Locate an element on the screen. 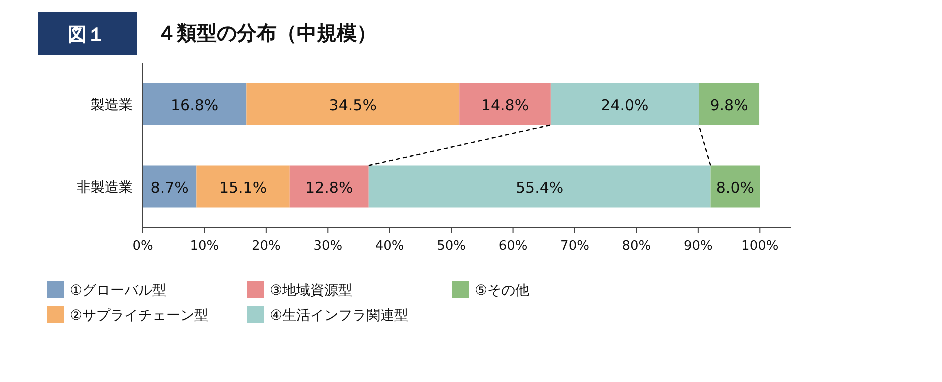 The width and height of the screenshot is (942, 382). data-label: 34.5% is located at coordinates (353, 105).